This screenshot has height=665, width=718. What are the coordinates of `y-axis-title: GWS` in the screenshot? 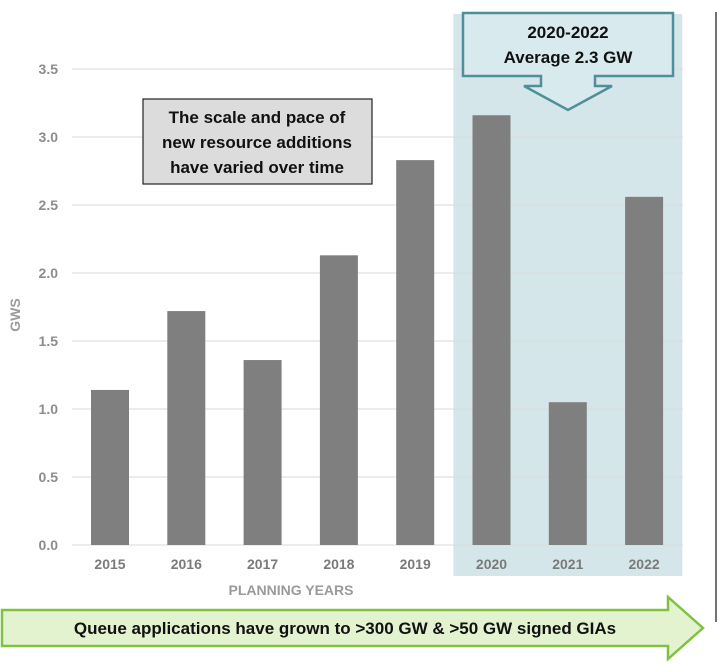 It's located at (15, 314).